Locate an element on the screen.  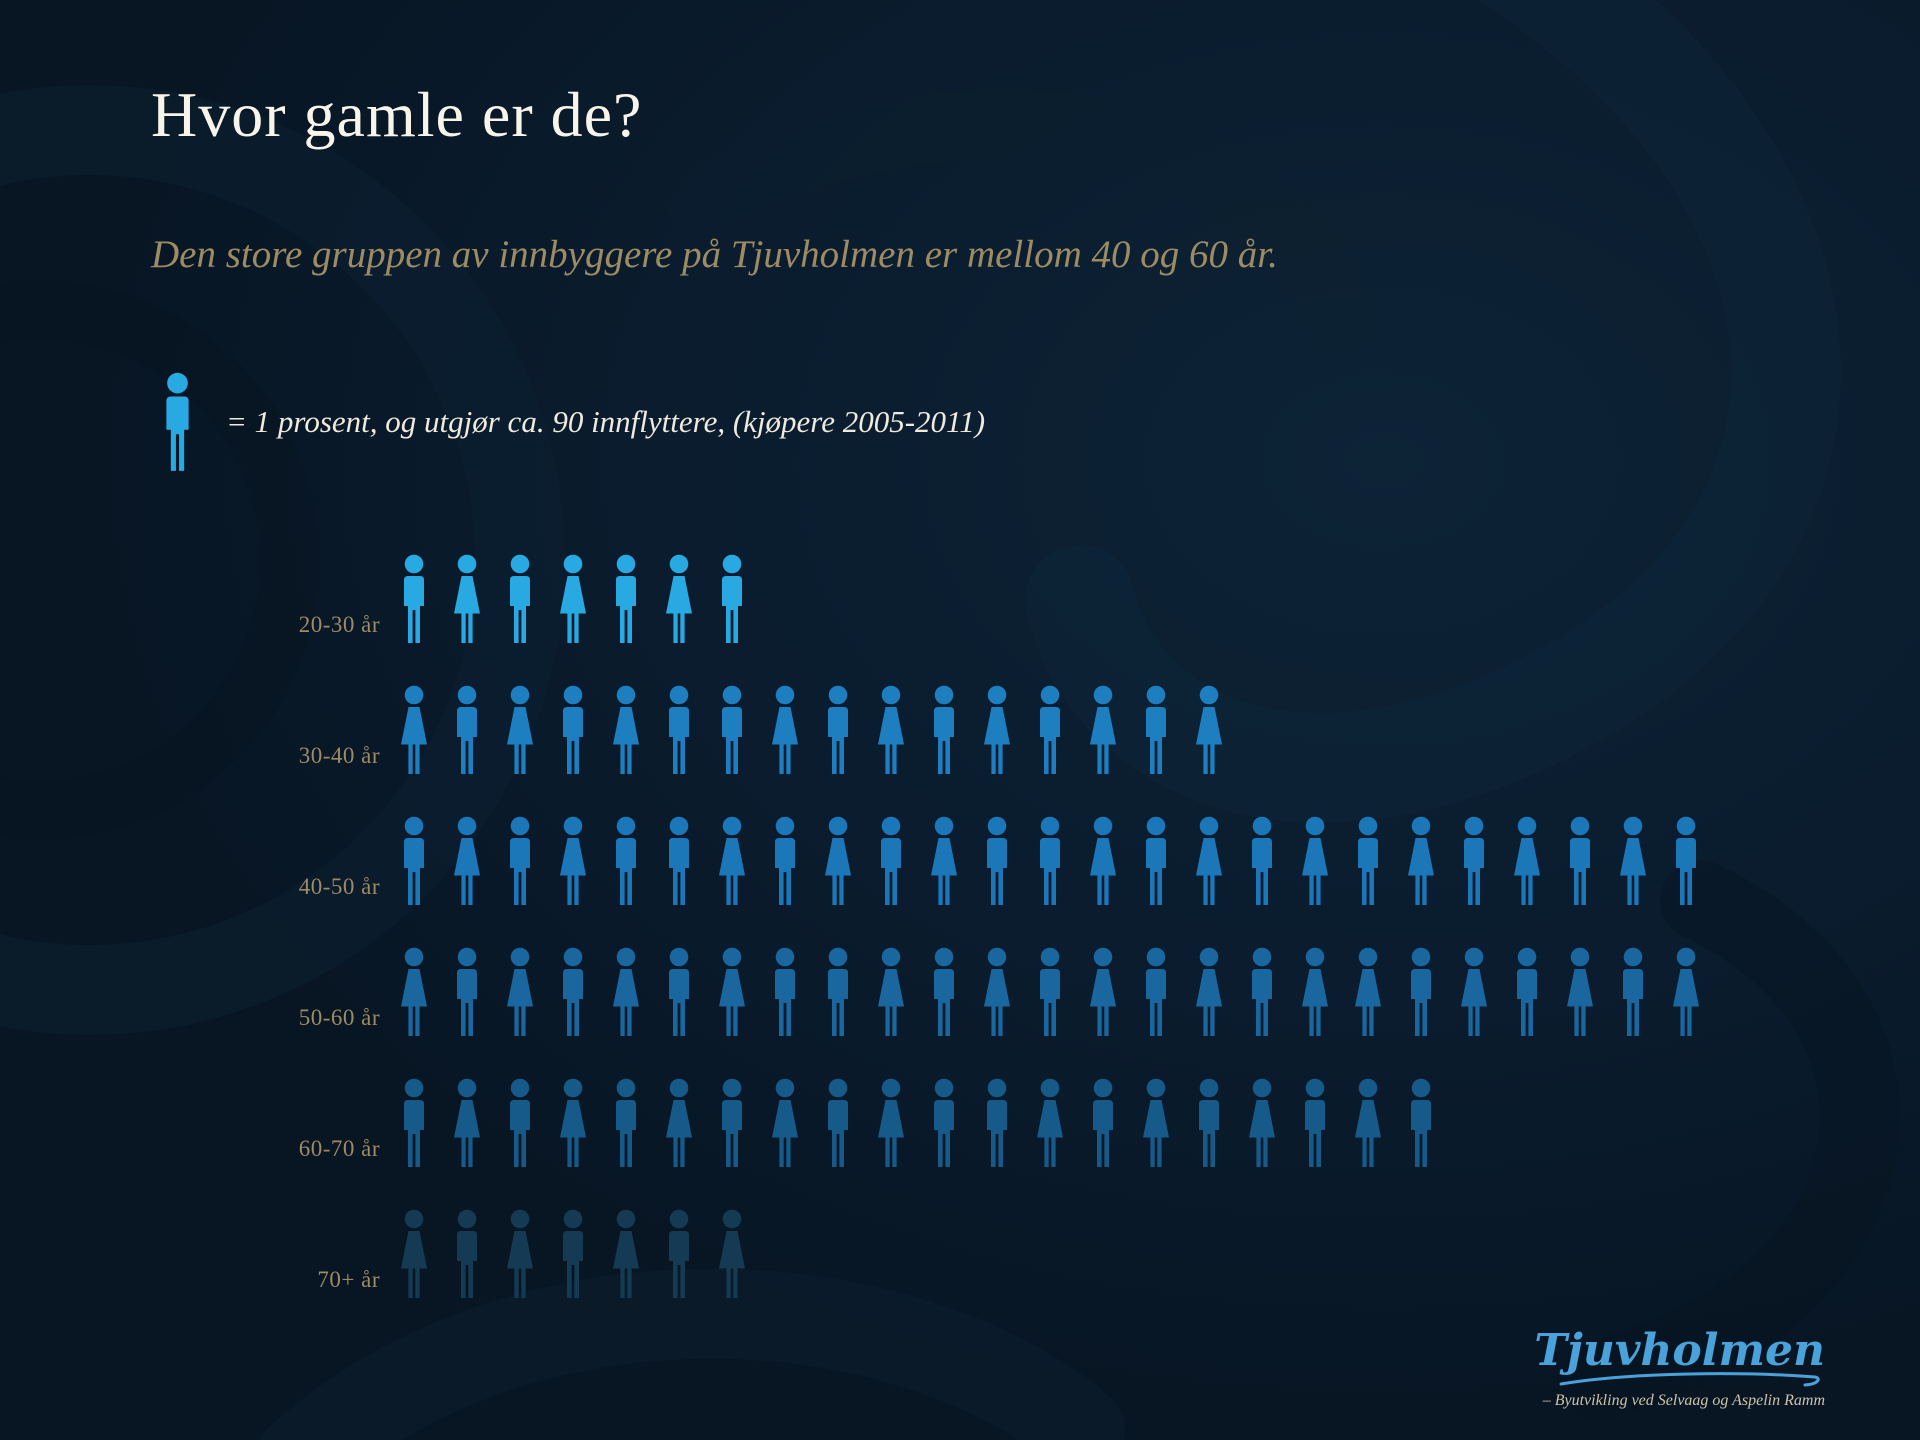
tjuvholmen-logo-text: Tjuvholmen is located at coordinates (1679, 1350).